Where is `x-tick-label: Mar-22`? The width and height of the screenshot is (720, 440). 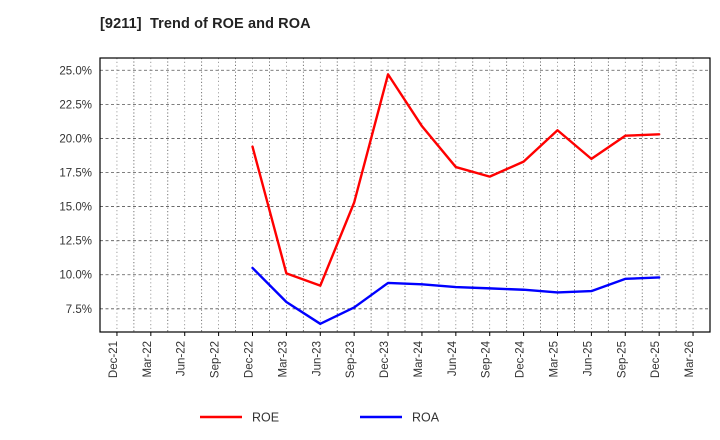 x-tick-label: Mar-22 is located at coordinates (148, 359).